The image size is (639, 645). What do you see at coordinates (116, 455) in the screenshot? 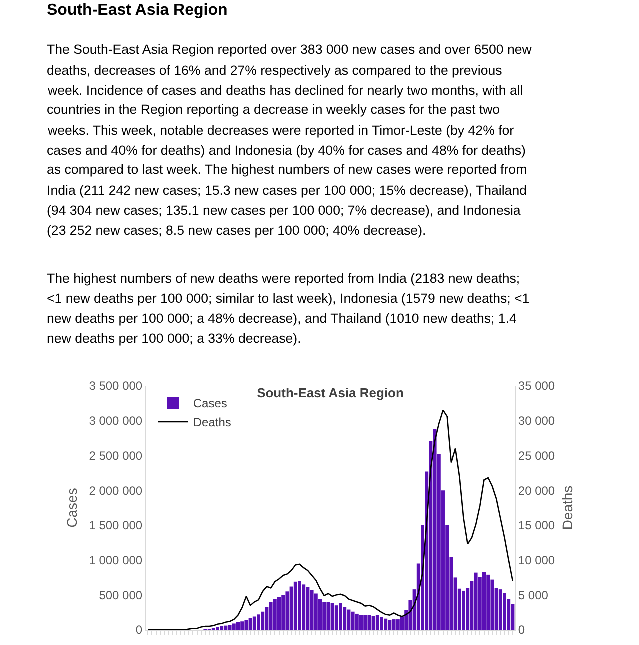
I see `y-tick-label: 2 500 000` at bounding box center [116, 455].